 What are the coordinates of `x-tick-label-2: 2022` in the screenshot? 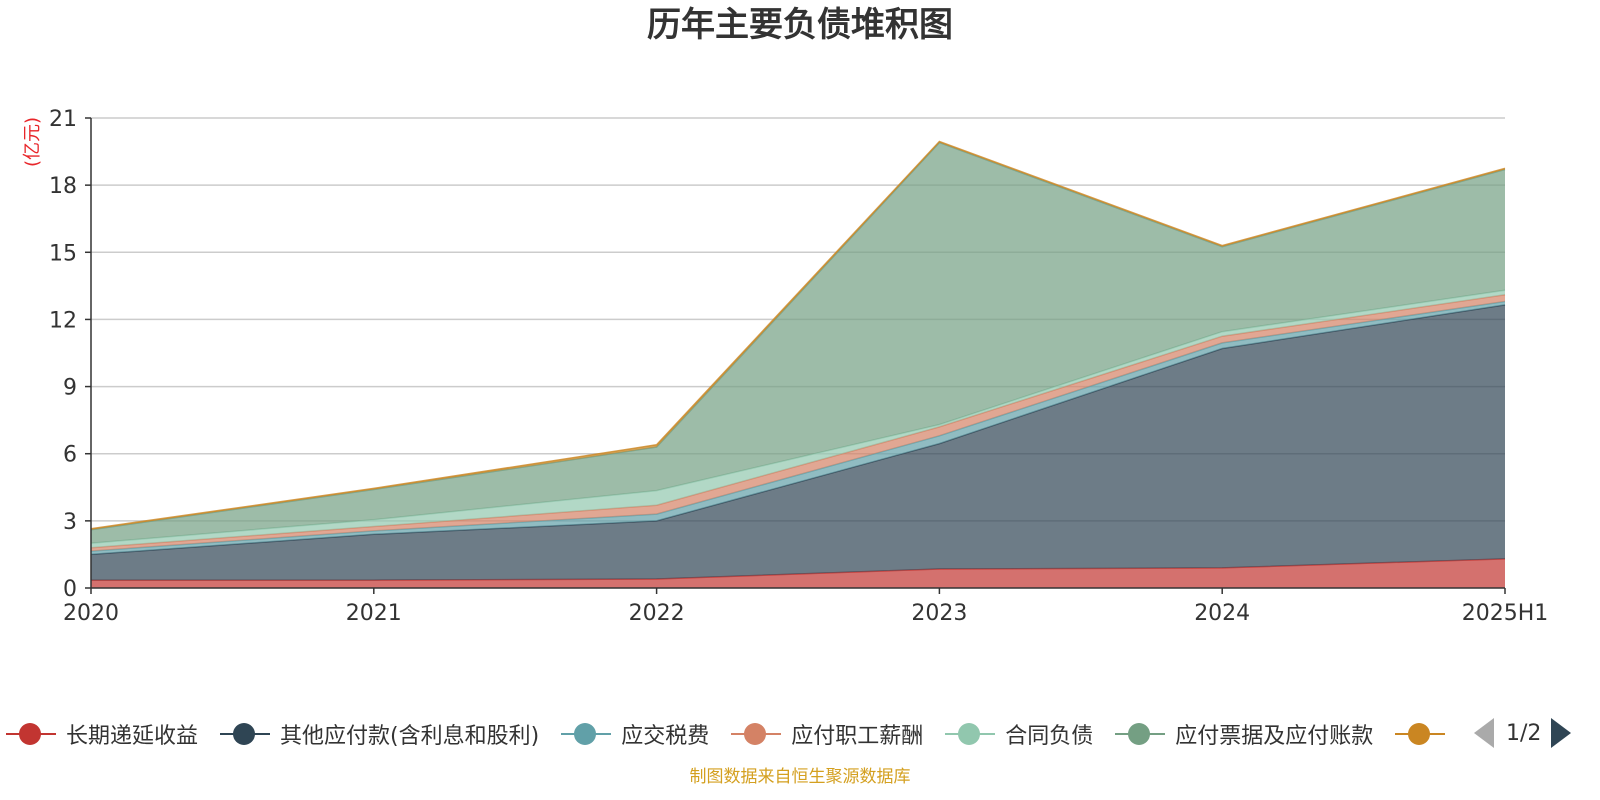 It's located at (657, 613).